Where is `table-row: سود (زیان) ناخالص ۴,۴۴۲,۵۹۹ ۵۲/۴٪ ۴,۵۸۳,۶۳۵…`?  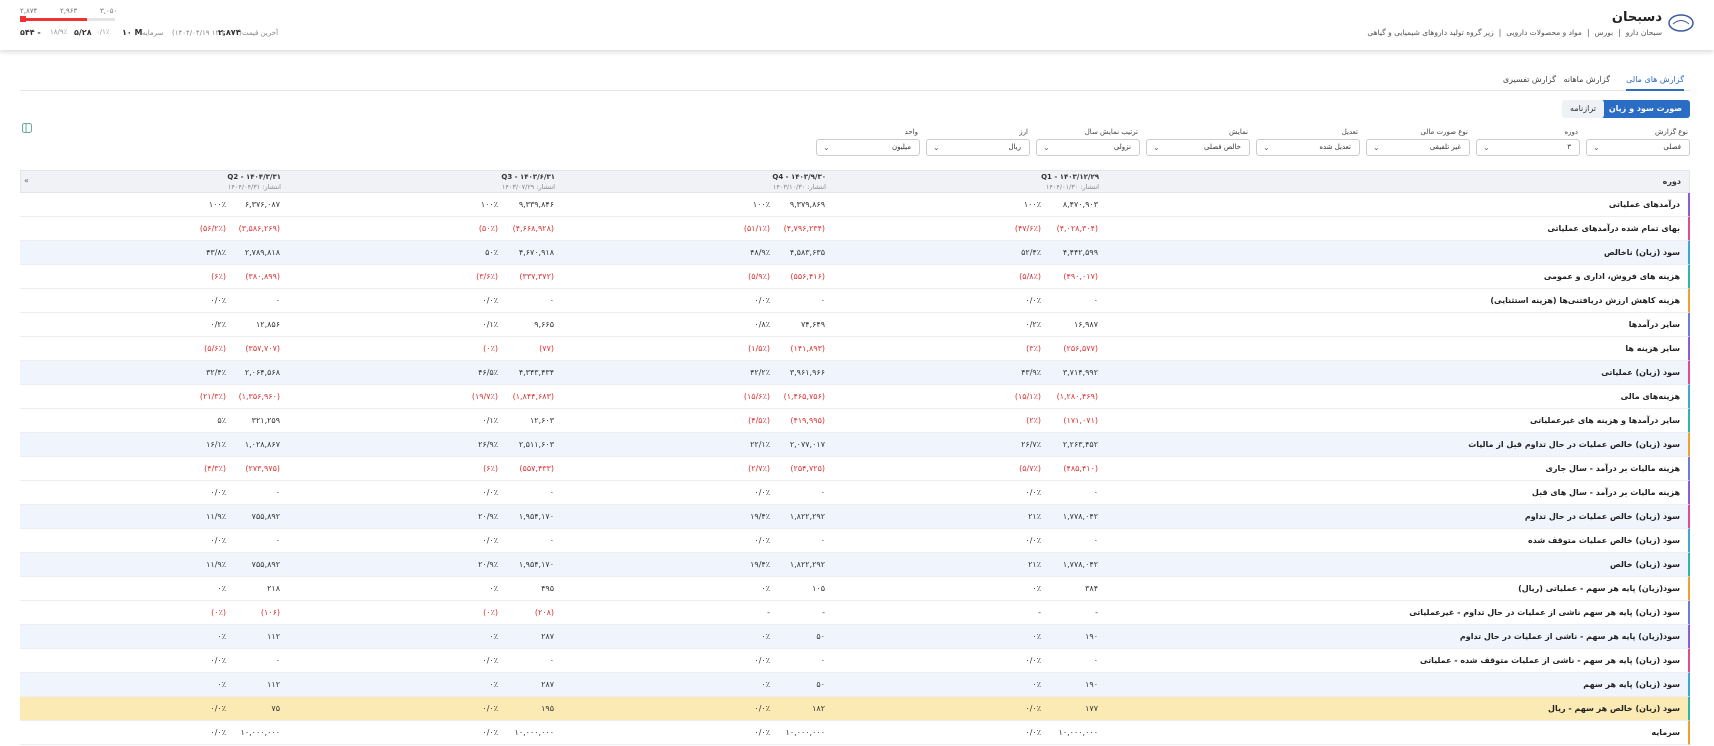
table-row: سود (زیان) ناخالص ۴,۴۴۲,۵۹۹ ۵۲/۴٪ ۴,۵۸۳,۶۳۵… is located at coordinates (855, 253).